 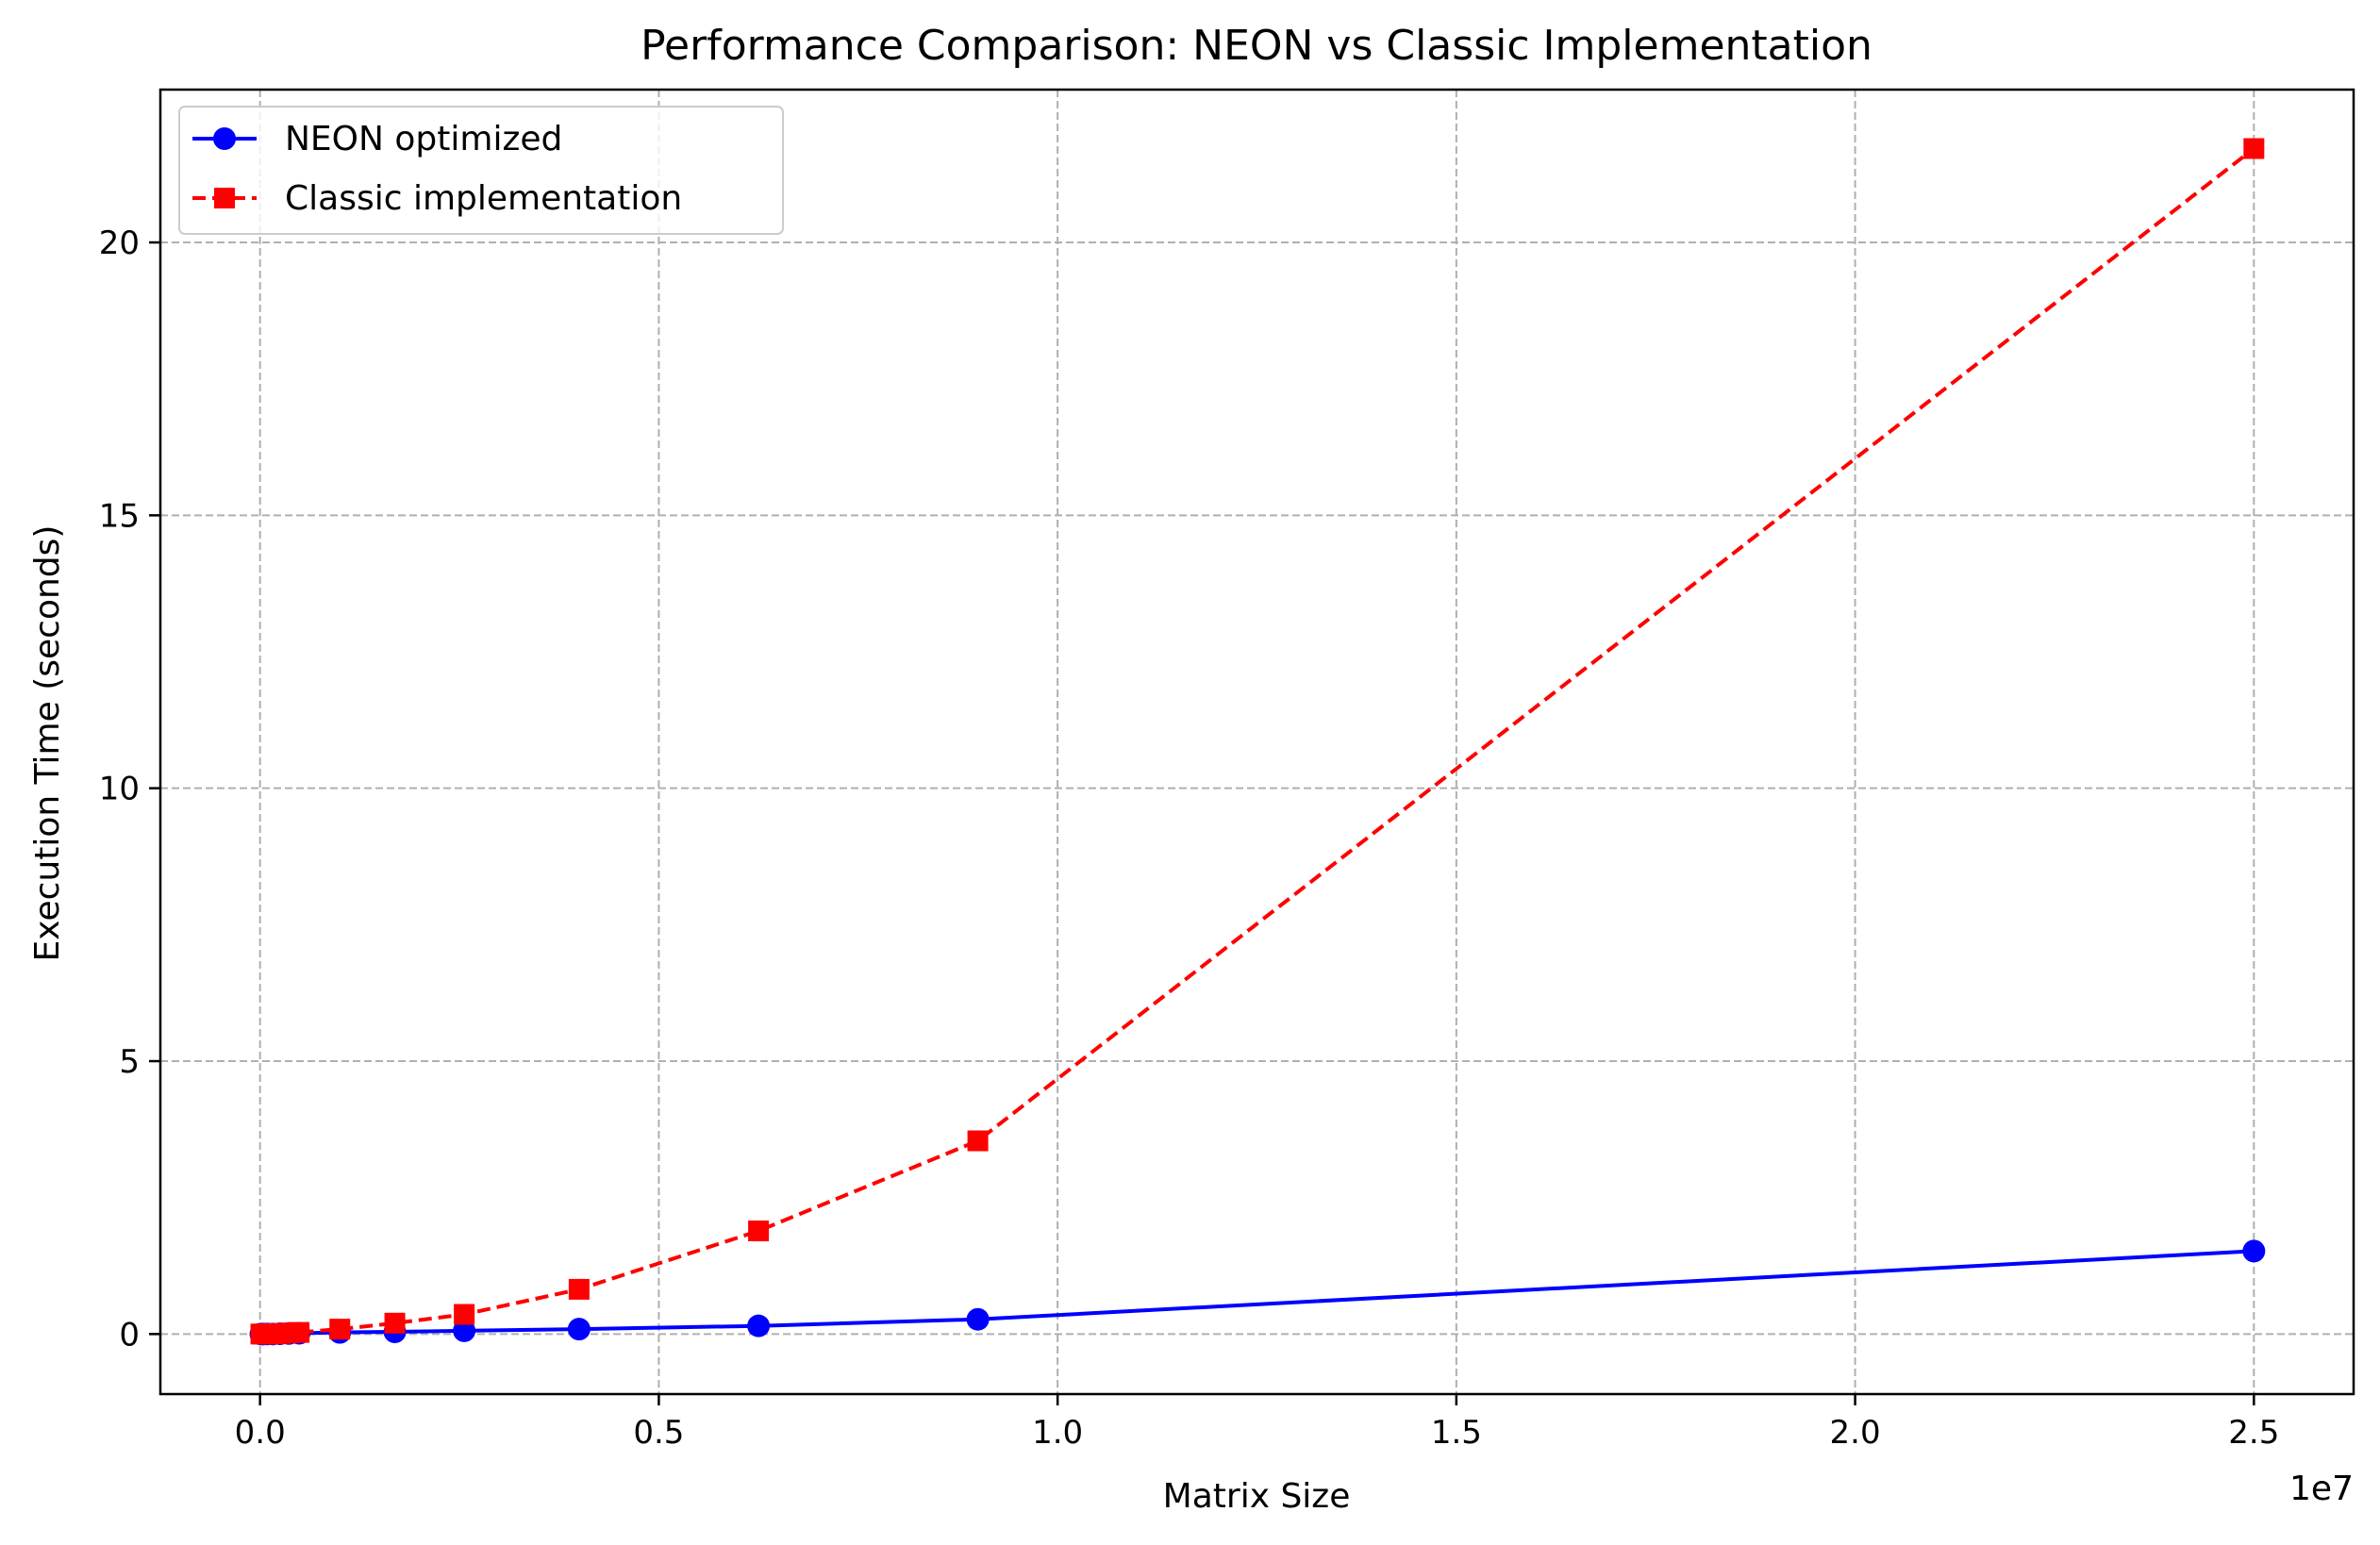 What do you see at coordinates (119, 243) in the screenshot?
I see `y-tick-label-4: 20` at bounding box center [119, 243].